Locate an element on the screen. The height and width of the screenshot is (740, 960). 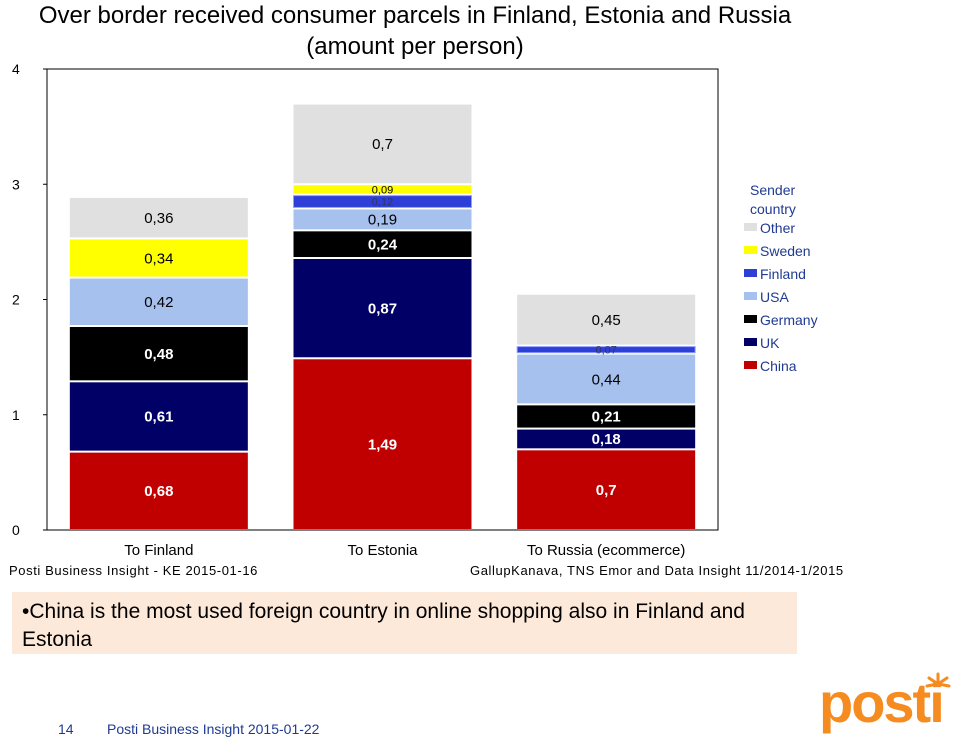
posti-logo: posti is located at coordinates (885, 702).